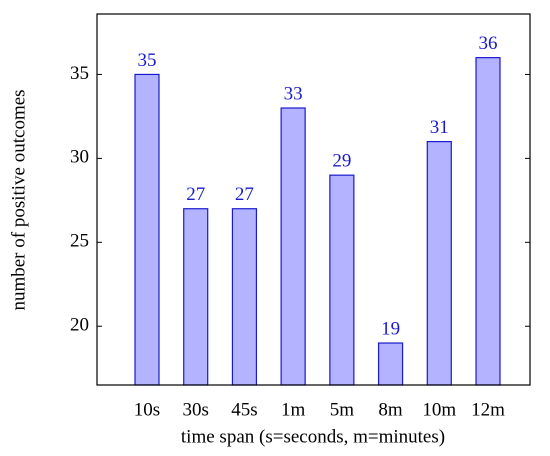 The height and width of the screenshot is (456, 550). What do you see at coordinates (390, 328) in the screenshot?
I see `data-label: 19` at bounding box center [390, 328].